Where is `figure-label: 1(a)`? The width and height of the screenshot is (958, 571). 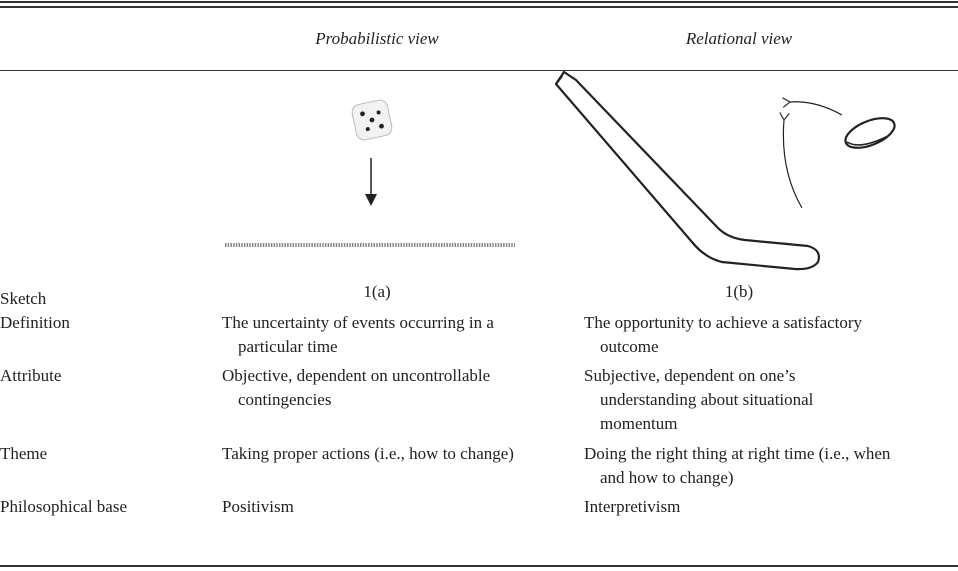 figure-label: 1(a) is located at coordinates (377, 291).